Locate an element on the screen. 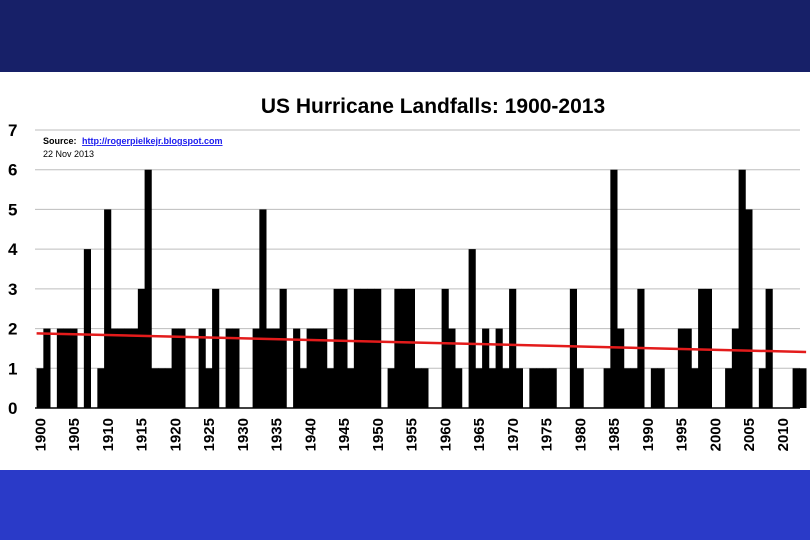 The height and width of the screenshot is (540, 810). x-tick-label: 2005 is located at coordinates (749, 434).